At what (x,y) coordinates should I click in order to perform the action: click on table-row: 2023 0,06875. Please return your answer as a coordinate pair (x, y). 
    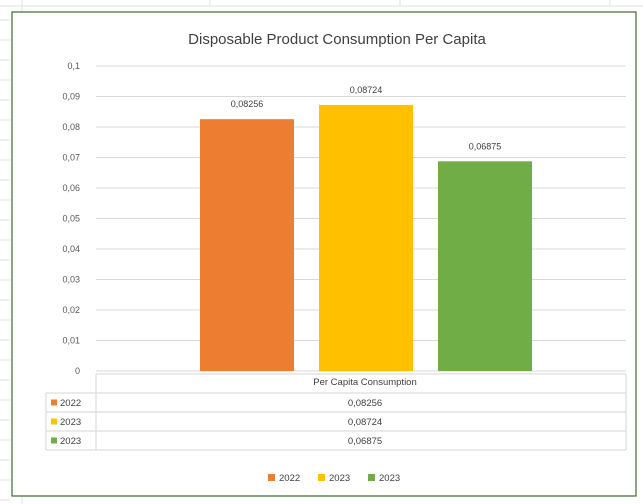
    Looking at the image, I should click on (216, 441).